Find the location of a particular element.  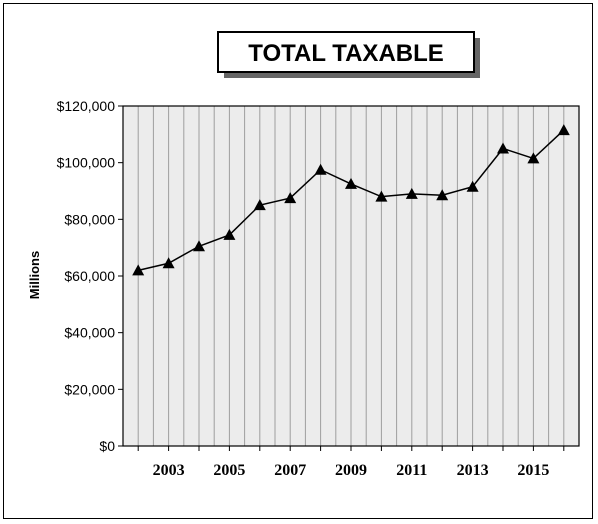

y-tick-label: $60,000 is located at coordinates (89, 276).